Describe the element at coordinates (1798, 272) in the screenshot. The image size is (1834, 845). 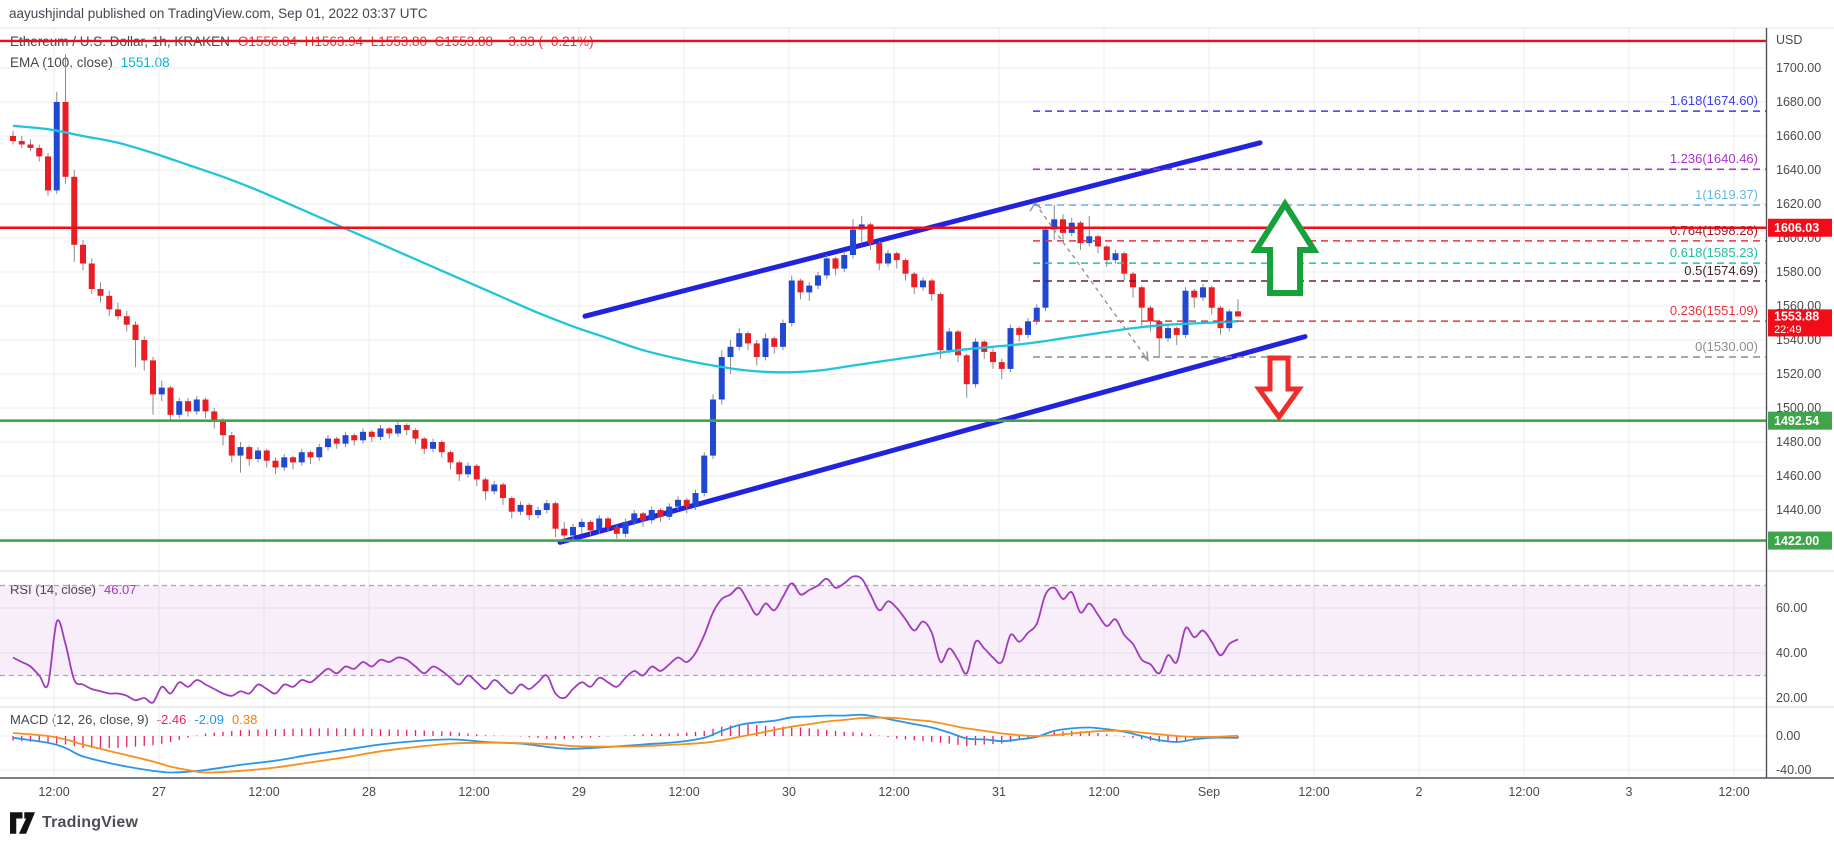
I see `svg-text: 1580.00` at that location.